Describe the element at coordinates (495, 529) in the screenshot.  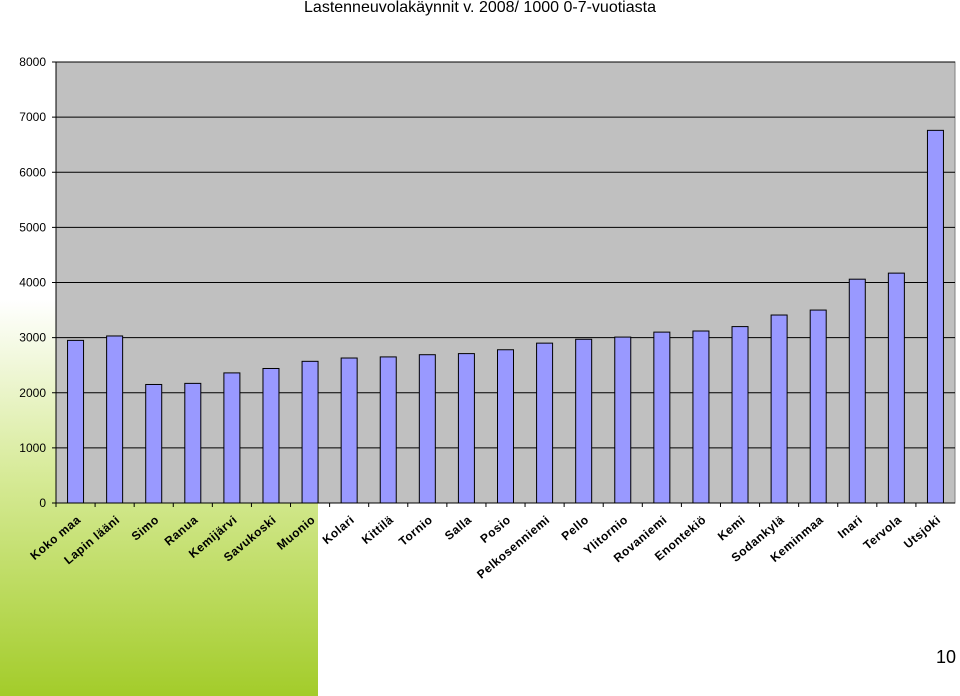
I see `x-tick-label: Posio` at that location.